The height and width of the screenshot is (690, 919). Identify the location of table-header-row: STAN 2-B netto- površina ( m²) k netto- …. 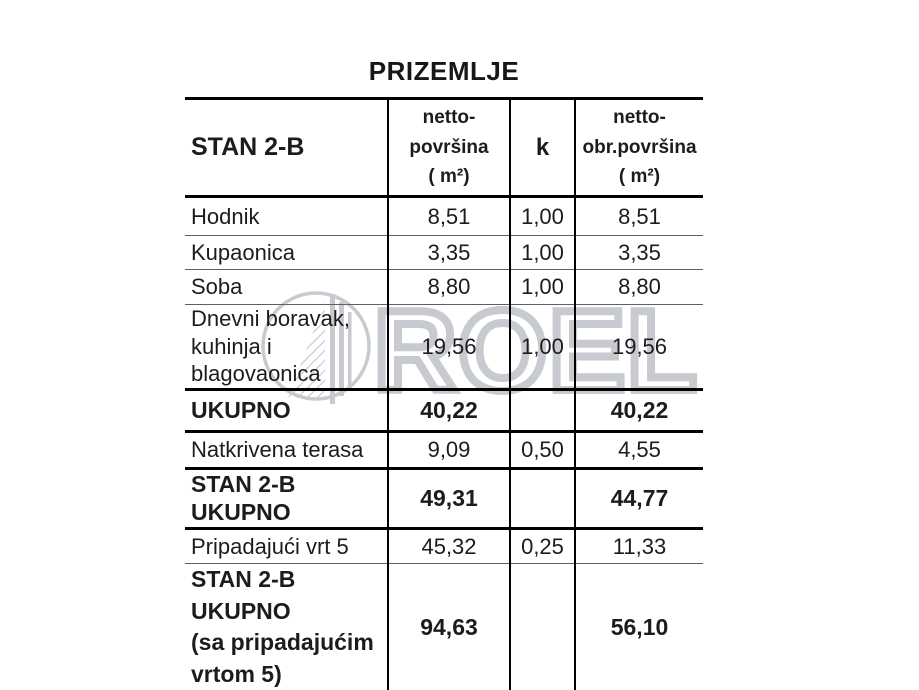
(444, 147).